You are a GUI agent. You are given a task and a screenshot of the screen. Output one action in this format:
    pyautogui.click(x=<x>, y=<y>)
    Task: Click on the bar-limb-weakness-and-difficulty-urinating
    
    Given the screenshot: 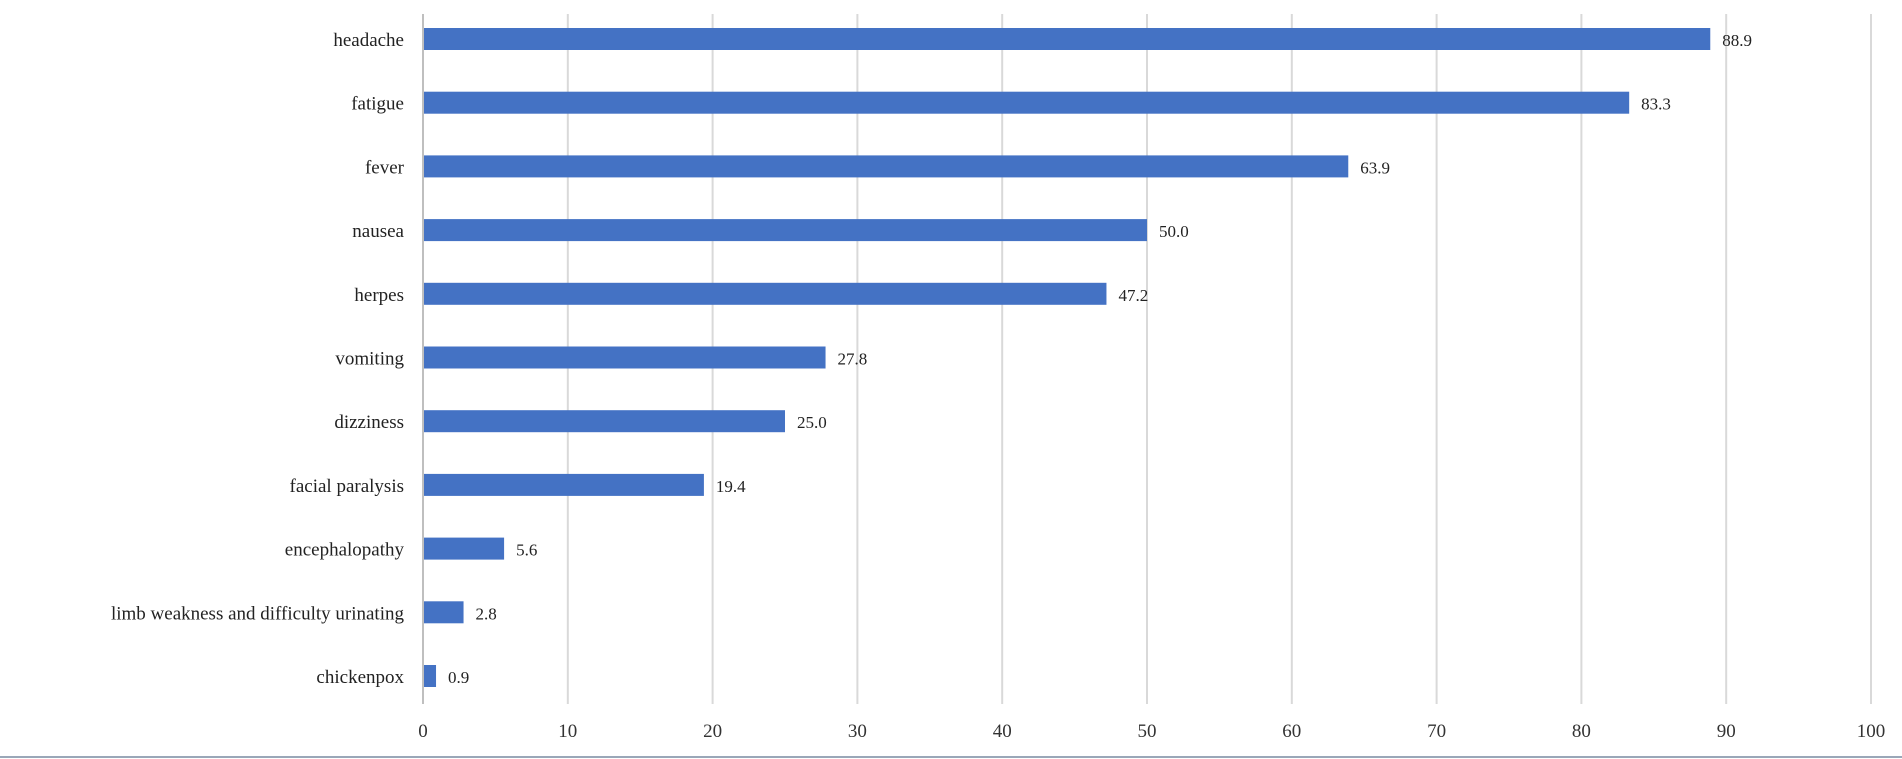 What is the action you would take?
    pyautogui.click(x=443, y=612)
    